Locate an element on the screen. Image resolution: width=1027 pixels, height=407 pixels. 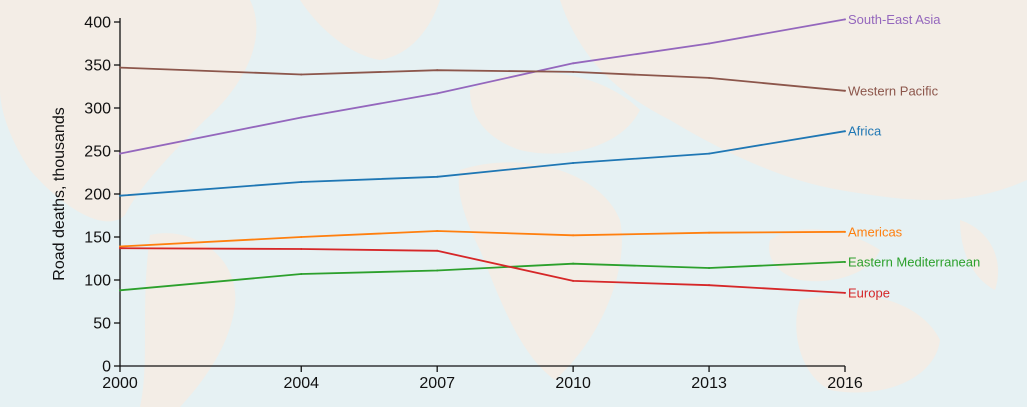
point-europe-2000 is located at coordinates (120, 248).